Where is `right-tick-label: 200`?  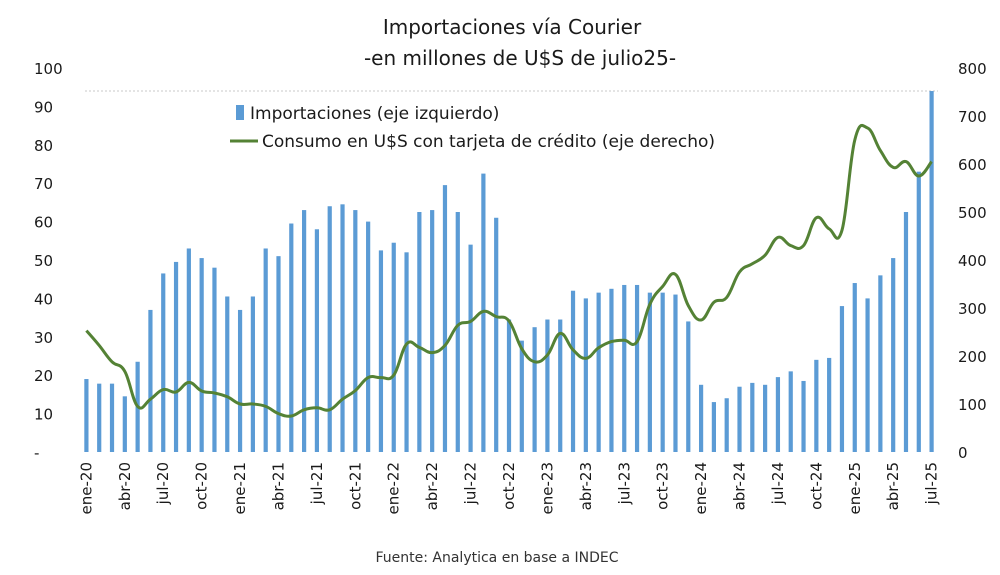
right-tick-label: 200 is located at coordinates (972, 357).